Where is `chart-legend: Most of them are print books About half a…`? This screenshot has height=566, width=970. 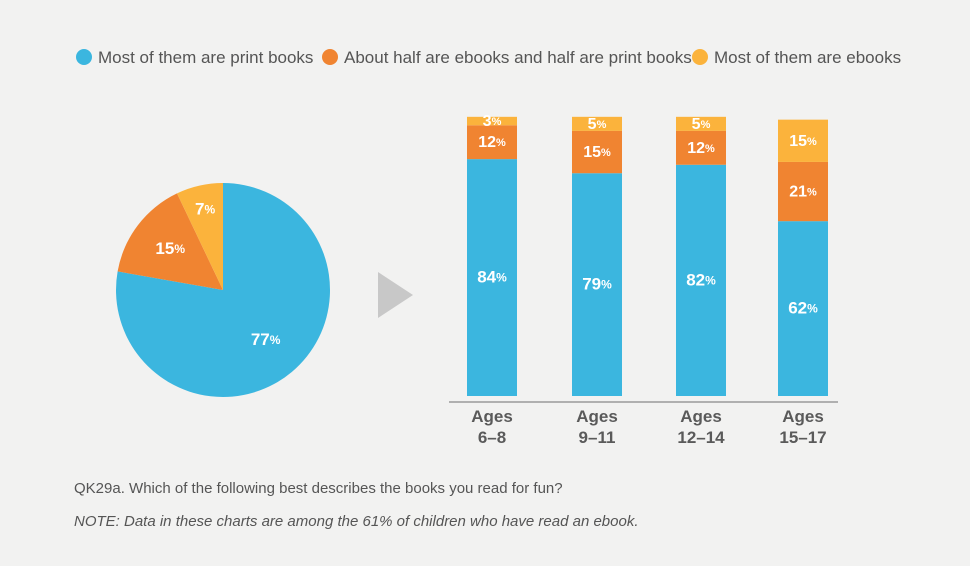 chart-legend: Most of them are print books About half a… is located at coordinates (488, 57).